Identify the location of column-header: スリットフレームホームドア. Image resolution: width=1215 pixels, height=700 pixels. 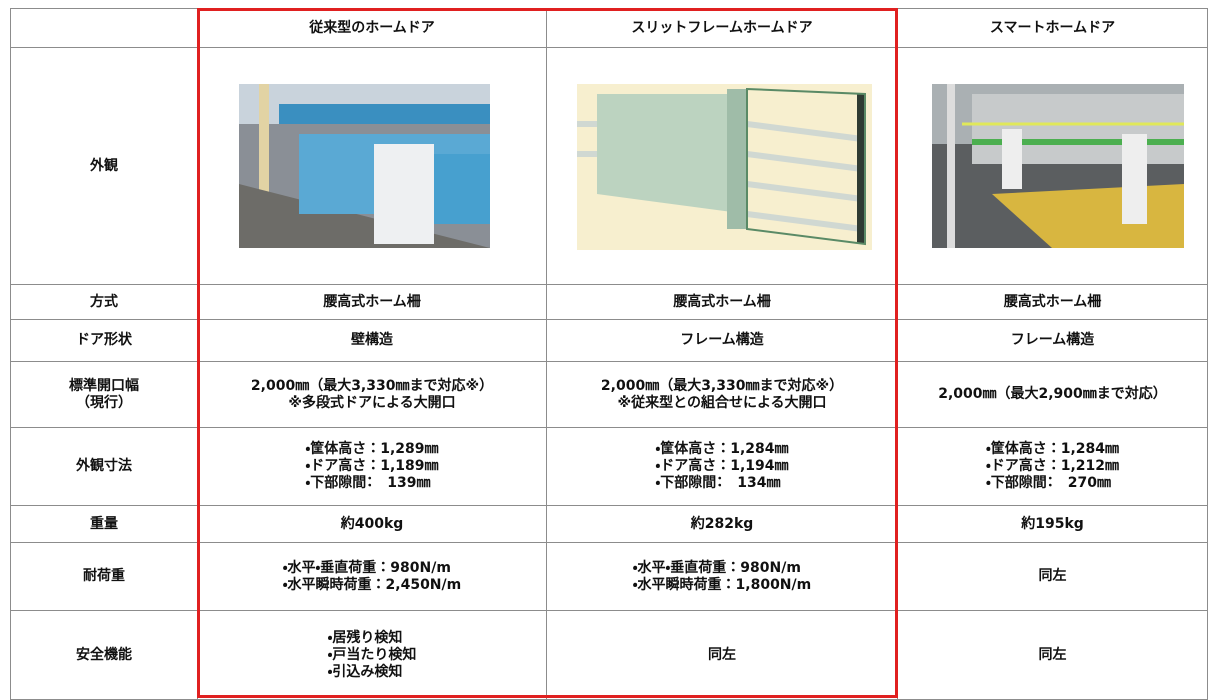
(722, 28).